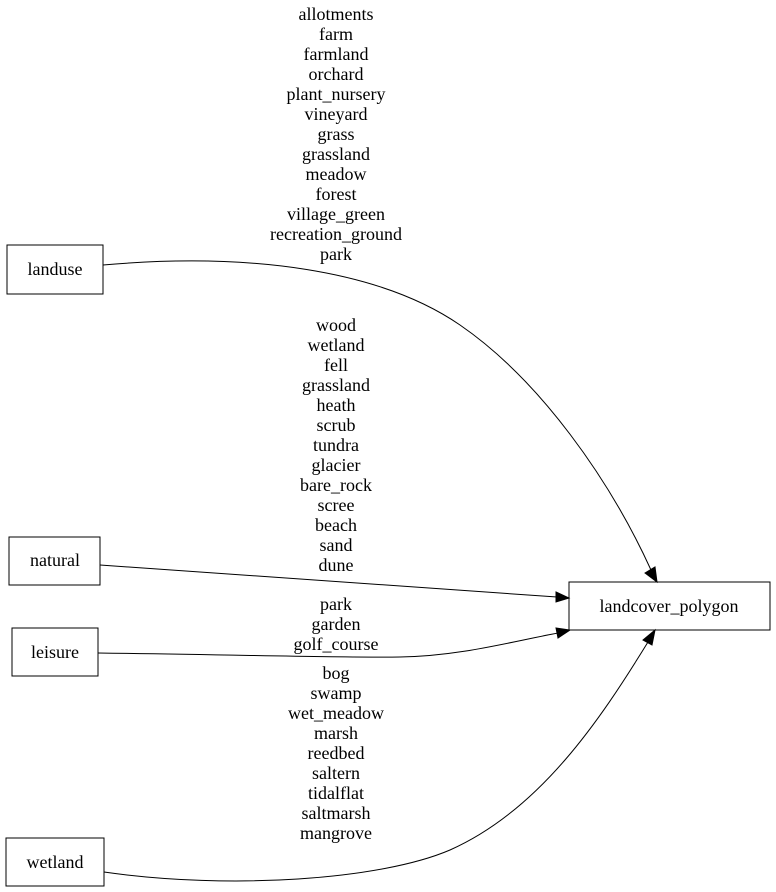  I want to click on edge-label-wetland: bog, so click(336, 673).